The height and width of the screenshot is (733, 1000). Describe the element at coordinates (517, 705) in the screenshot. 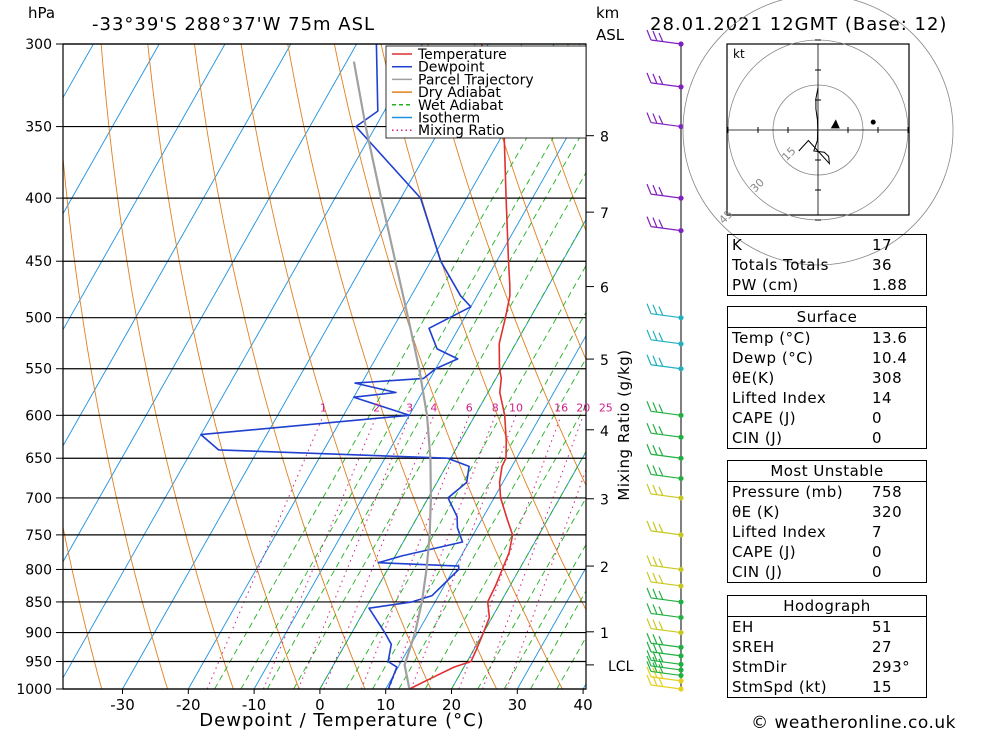

I see `temperature-tick-label: 30` at that location.